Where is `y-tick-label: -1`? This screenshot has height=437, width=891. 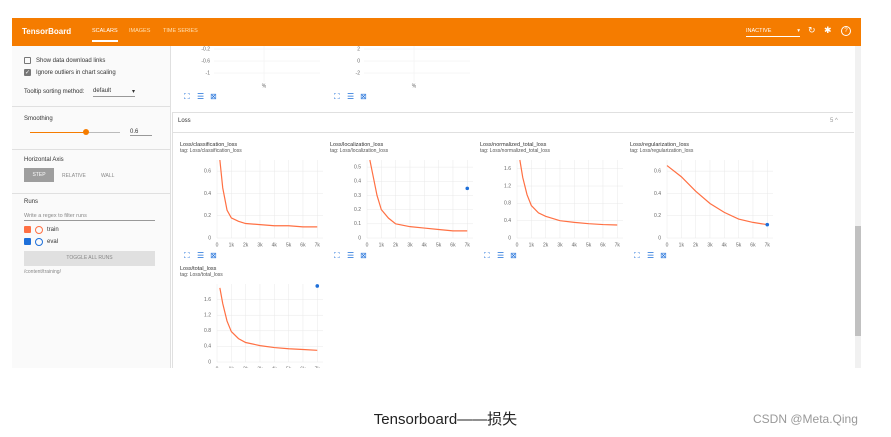
y-tick-label: -1 is located at coordinates (208, 73).